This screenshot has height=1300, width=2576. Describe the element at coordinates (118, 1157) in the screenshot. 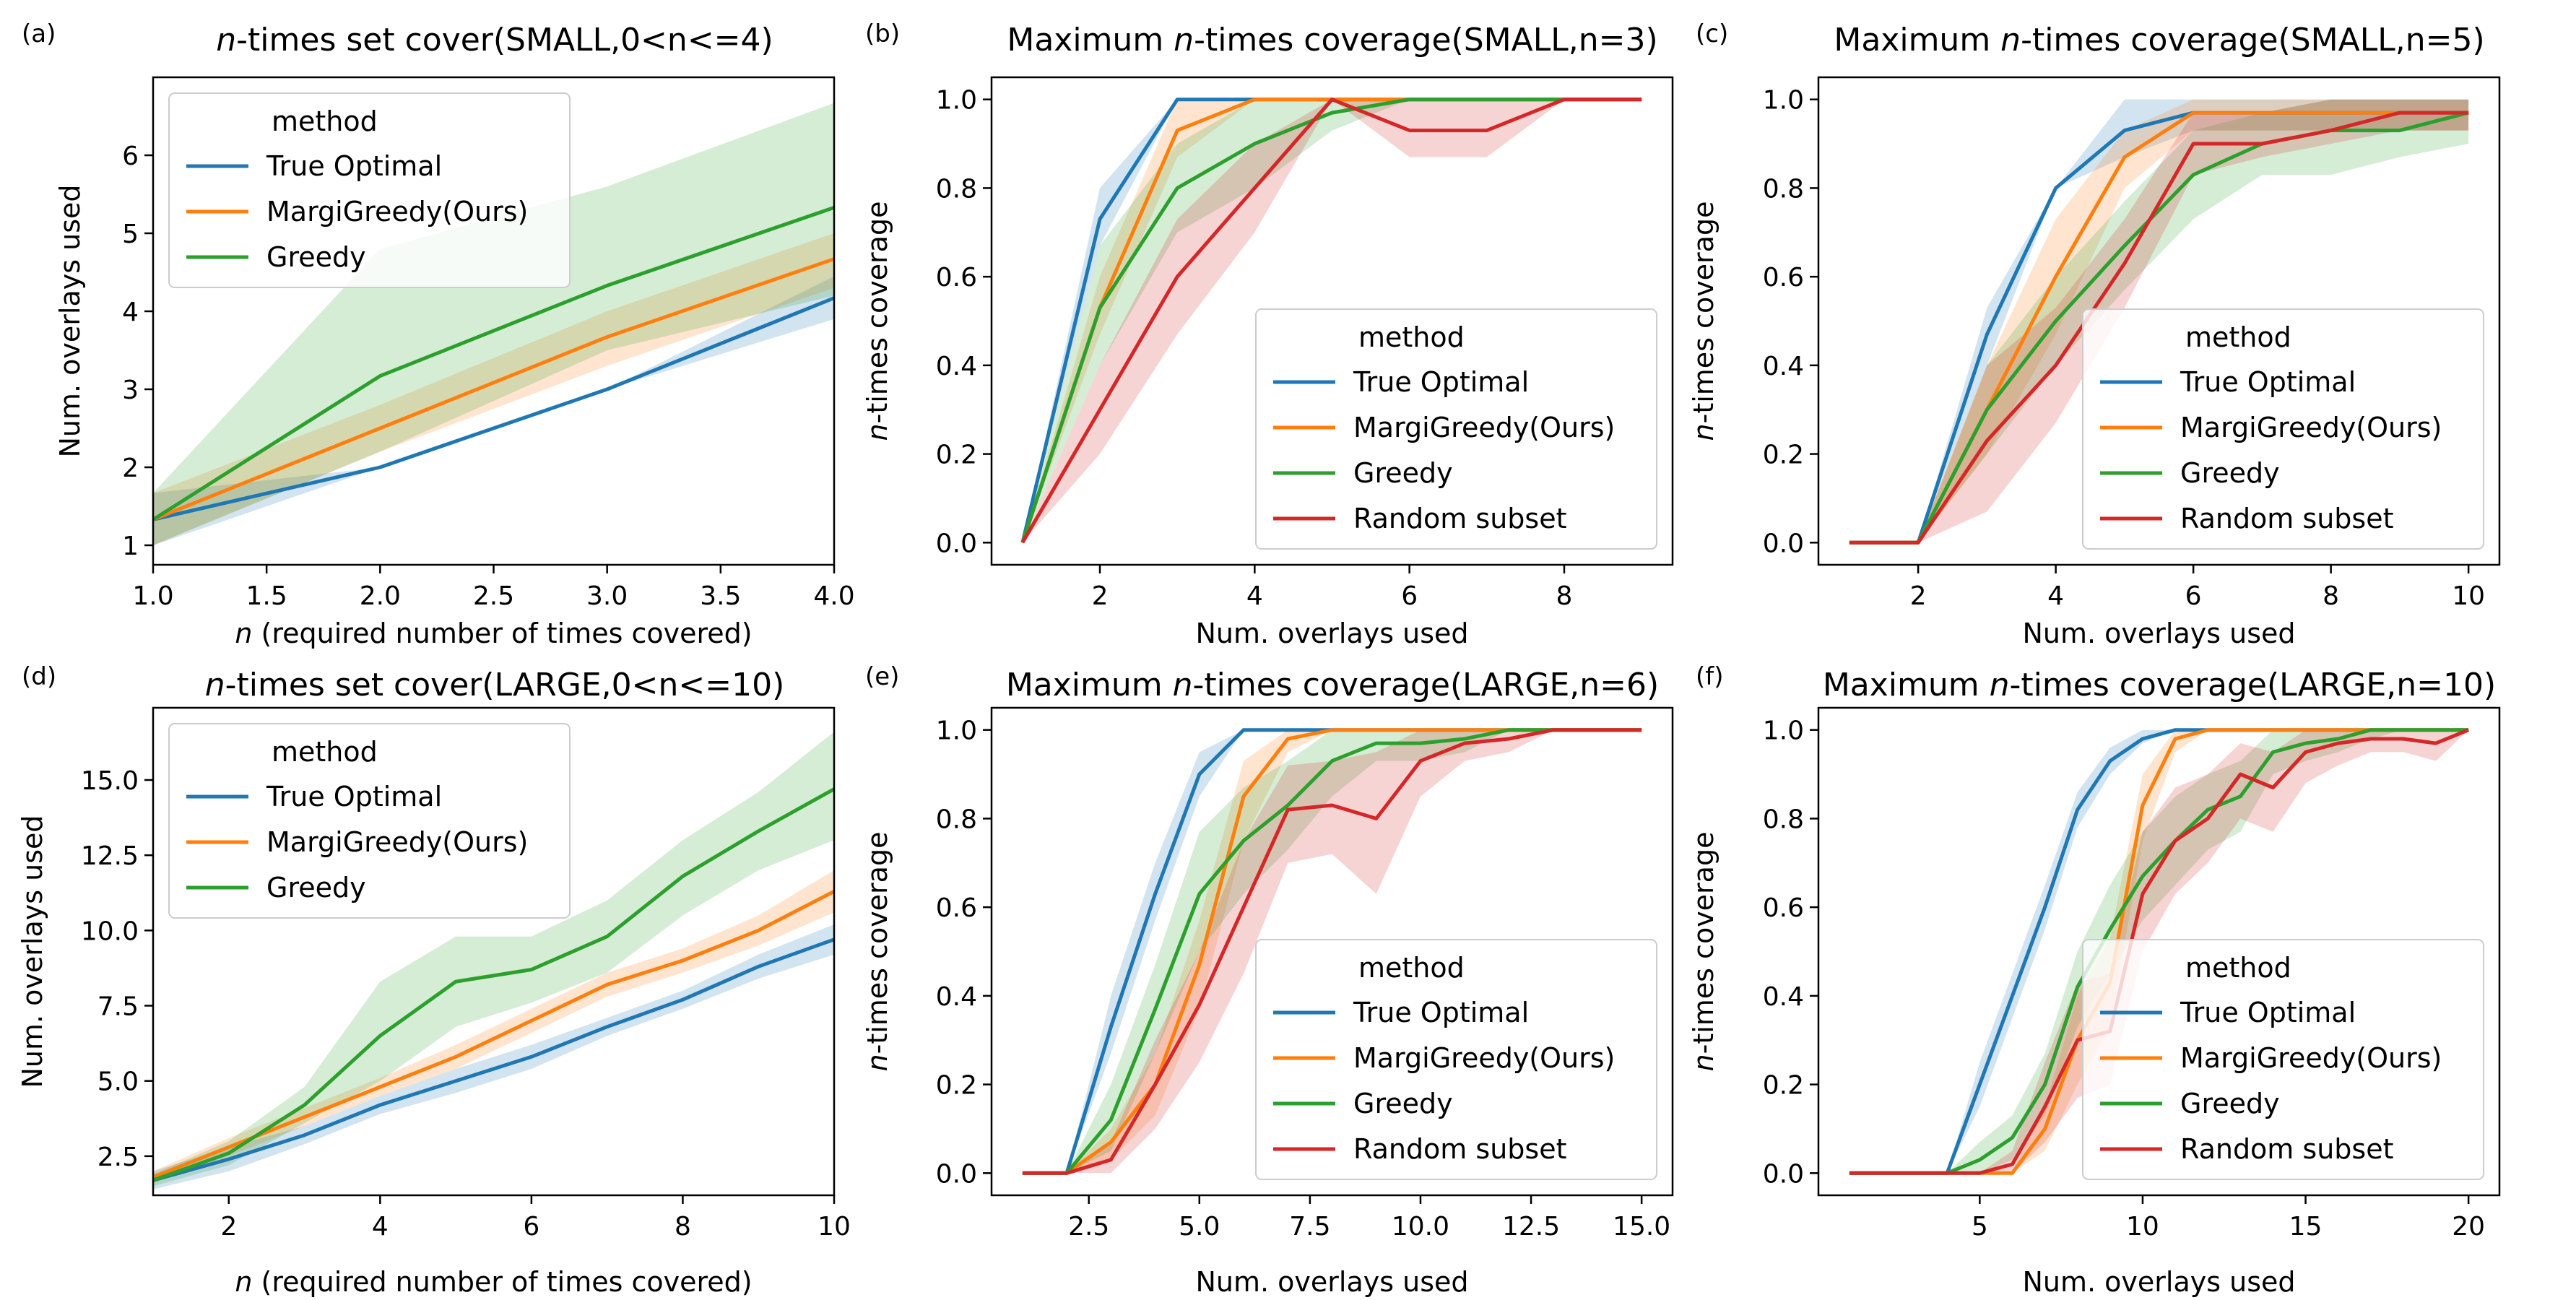

I see `y-tick-label: 2.5` at that location.